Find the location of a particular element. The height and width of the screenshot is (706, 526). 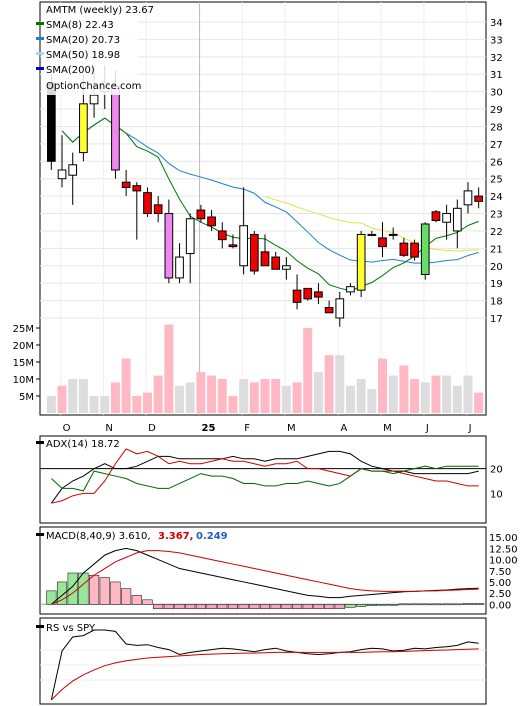

x-tick-label: A is located at coordinates (343, 428).